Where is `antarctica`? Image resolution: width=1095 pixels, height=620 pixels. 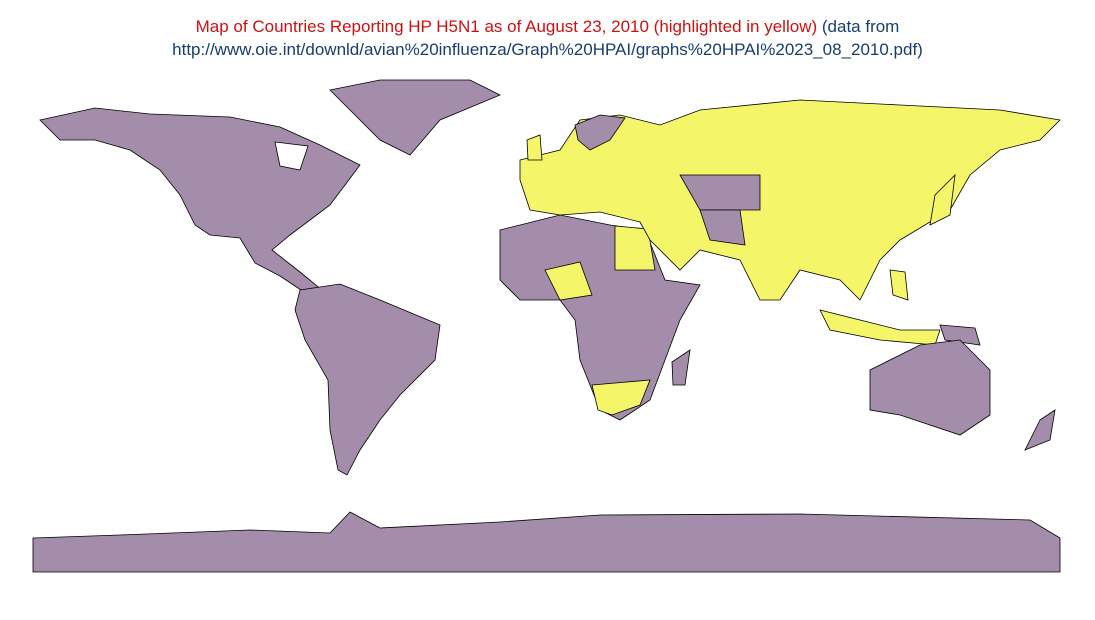 antarctica is located at coordinates (546, 542).